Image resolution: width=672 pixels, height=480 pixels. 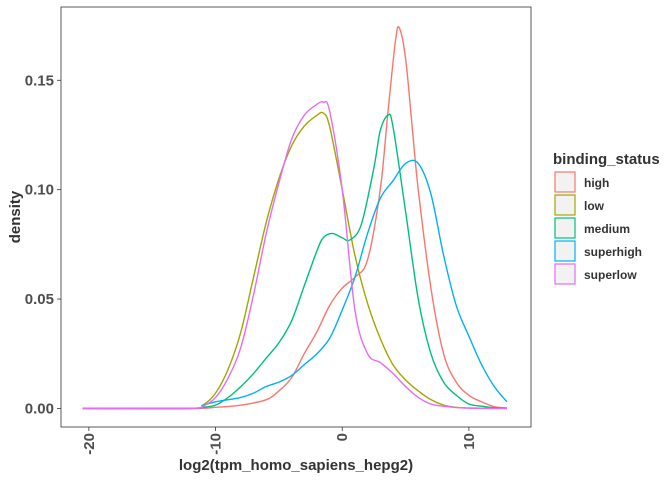 I want to click on y-tick-label: 0.00, so click(x=39, y=408).